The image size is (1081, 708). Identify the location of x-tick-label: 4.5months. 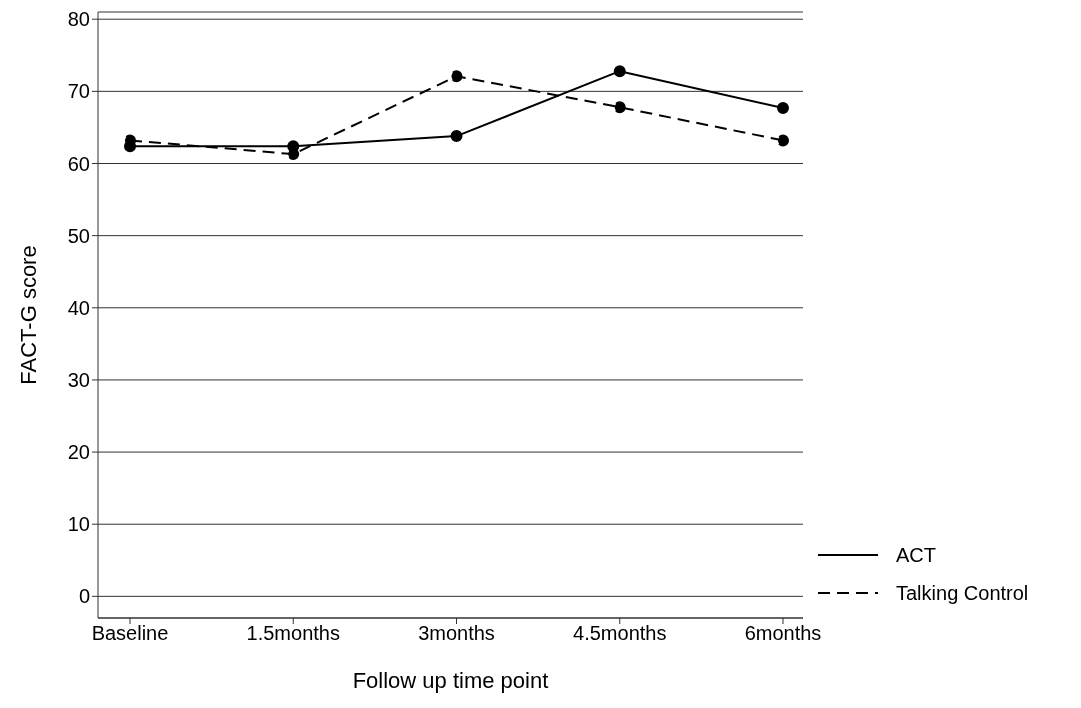
(620, 633).